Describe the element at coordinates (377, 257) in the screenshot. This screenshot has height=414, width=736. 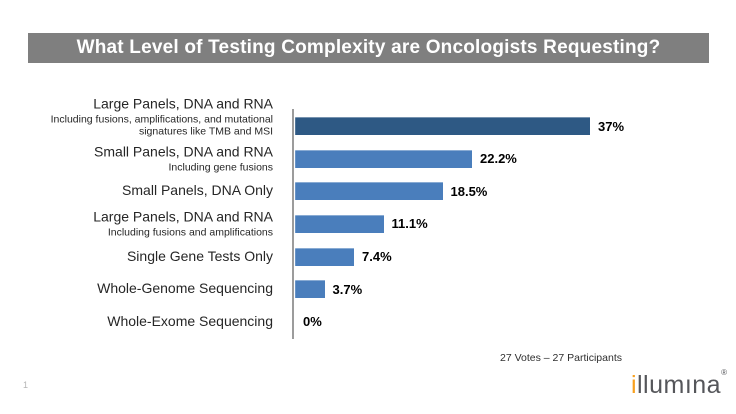
I see `value-label: 7.4%` at that location.